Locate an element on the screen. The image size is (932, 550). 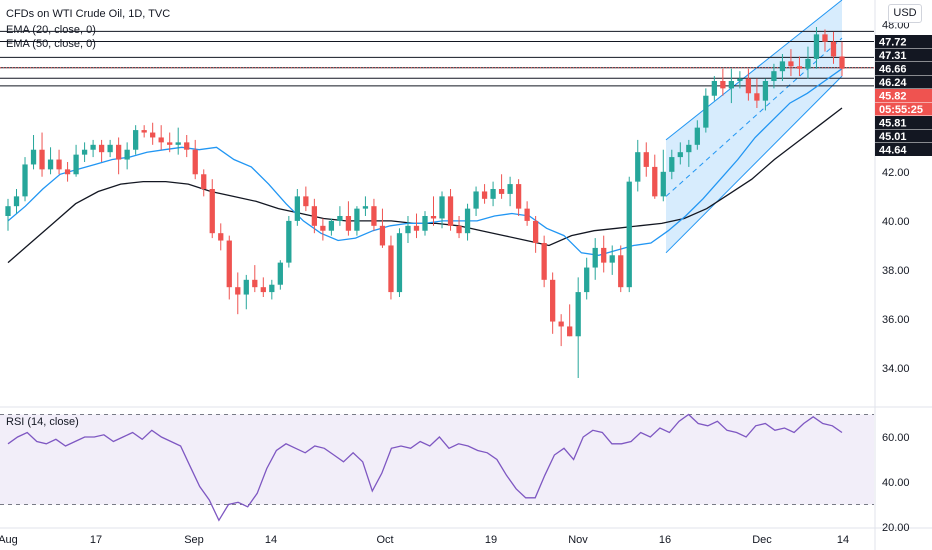
price-badge-label: 46.66 is located at coordinates (893, 70).